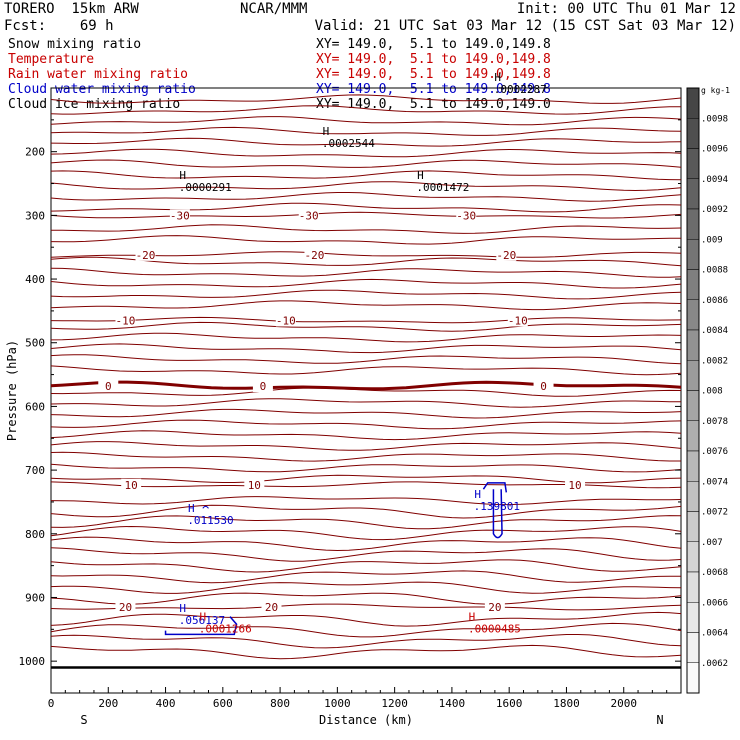 Image resolution: width=740 pixels, height=740 pixels. Describe the element at coordinates (32, 661) in the screenshot. I see `y-tick-label: 1000` at that location.